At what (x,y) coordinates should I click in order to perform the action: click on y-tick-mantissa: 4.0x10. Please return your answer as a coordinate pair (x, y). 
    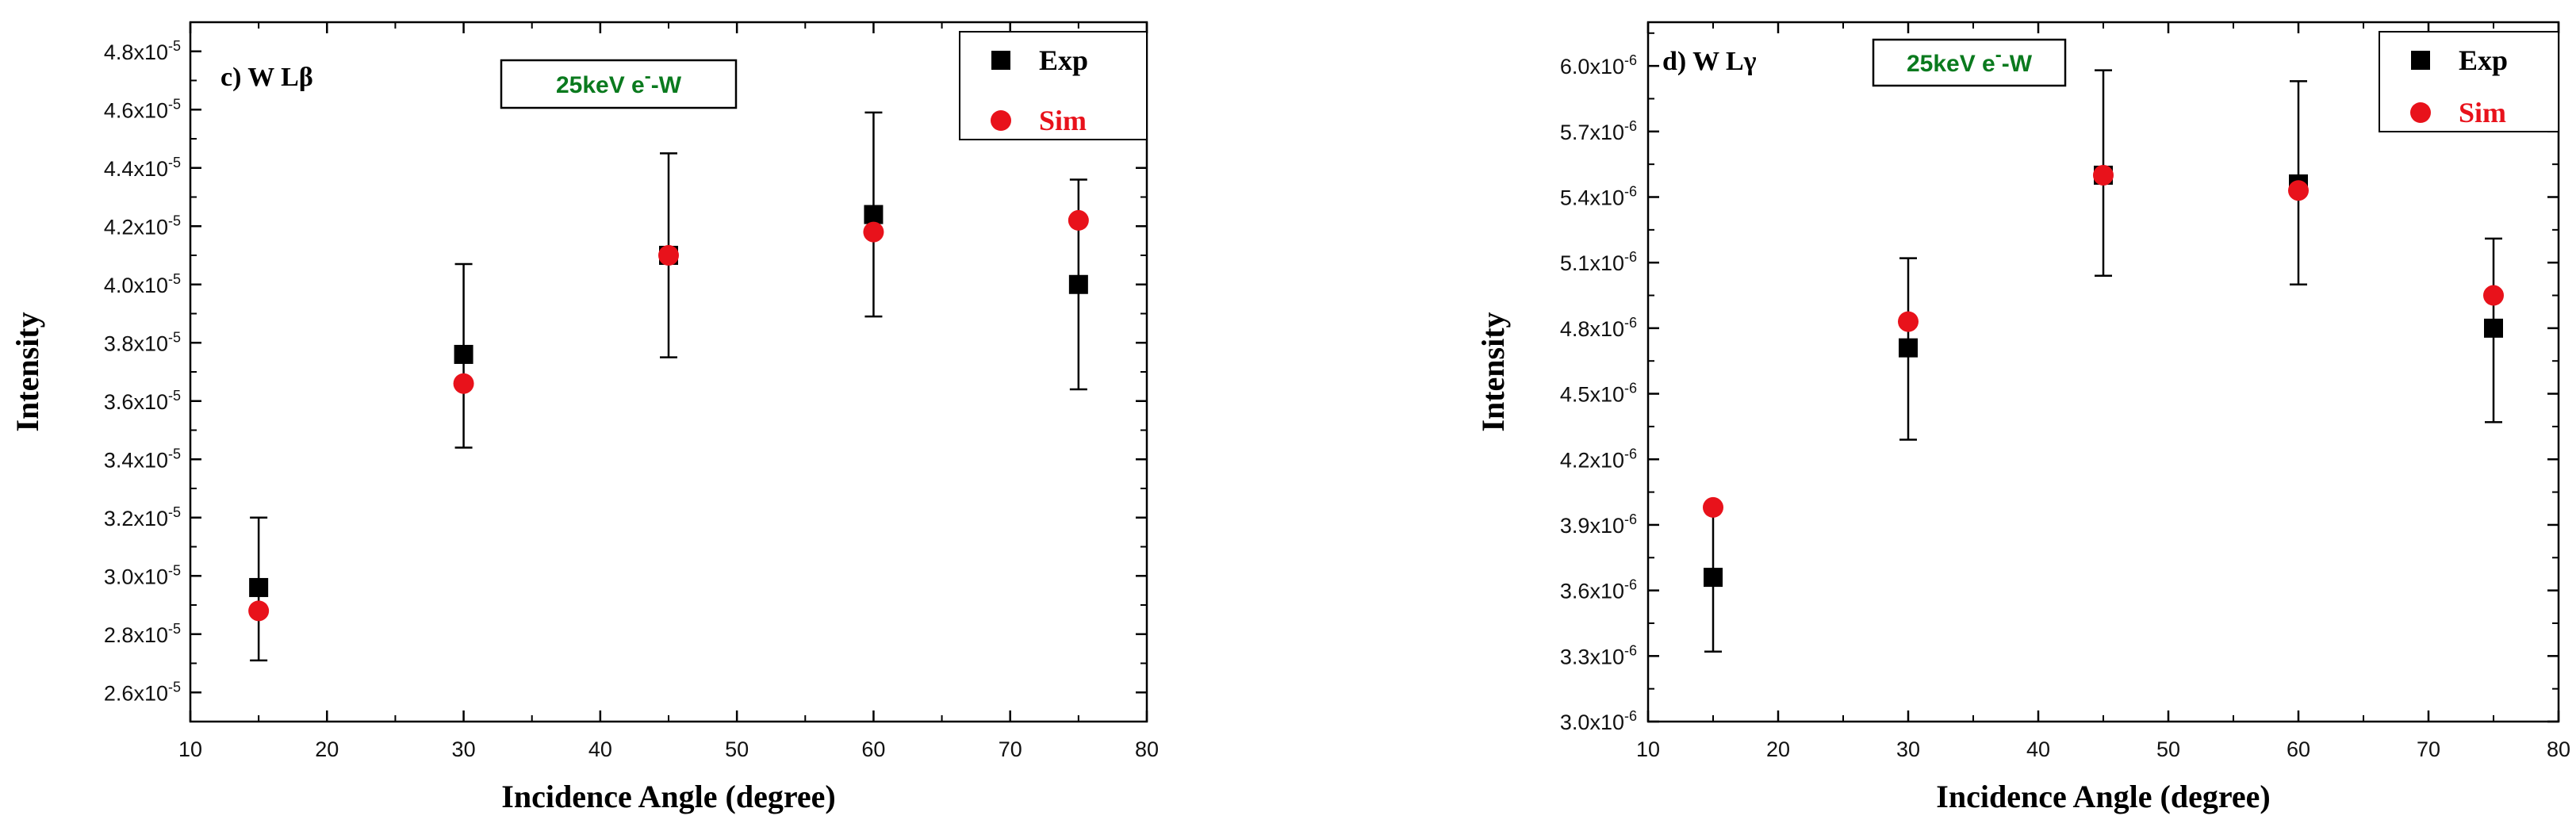
    Looking at the image, I should click on (136, 285).